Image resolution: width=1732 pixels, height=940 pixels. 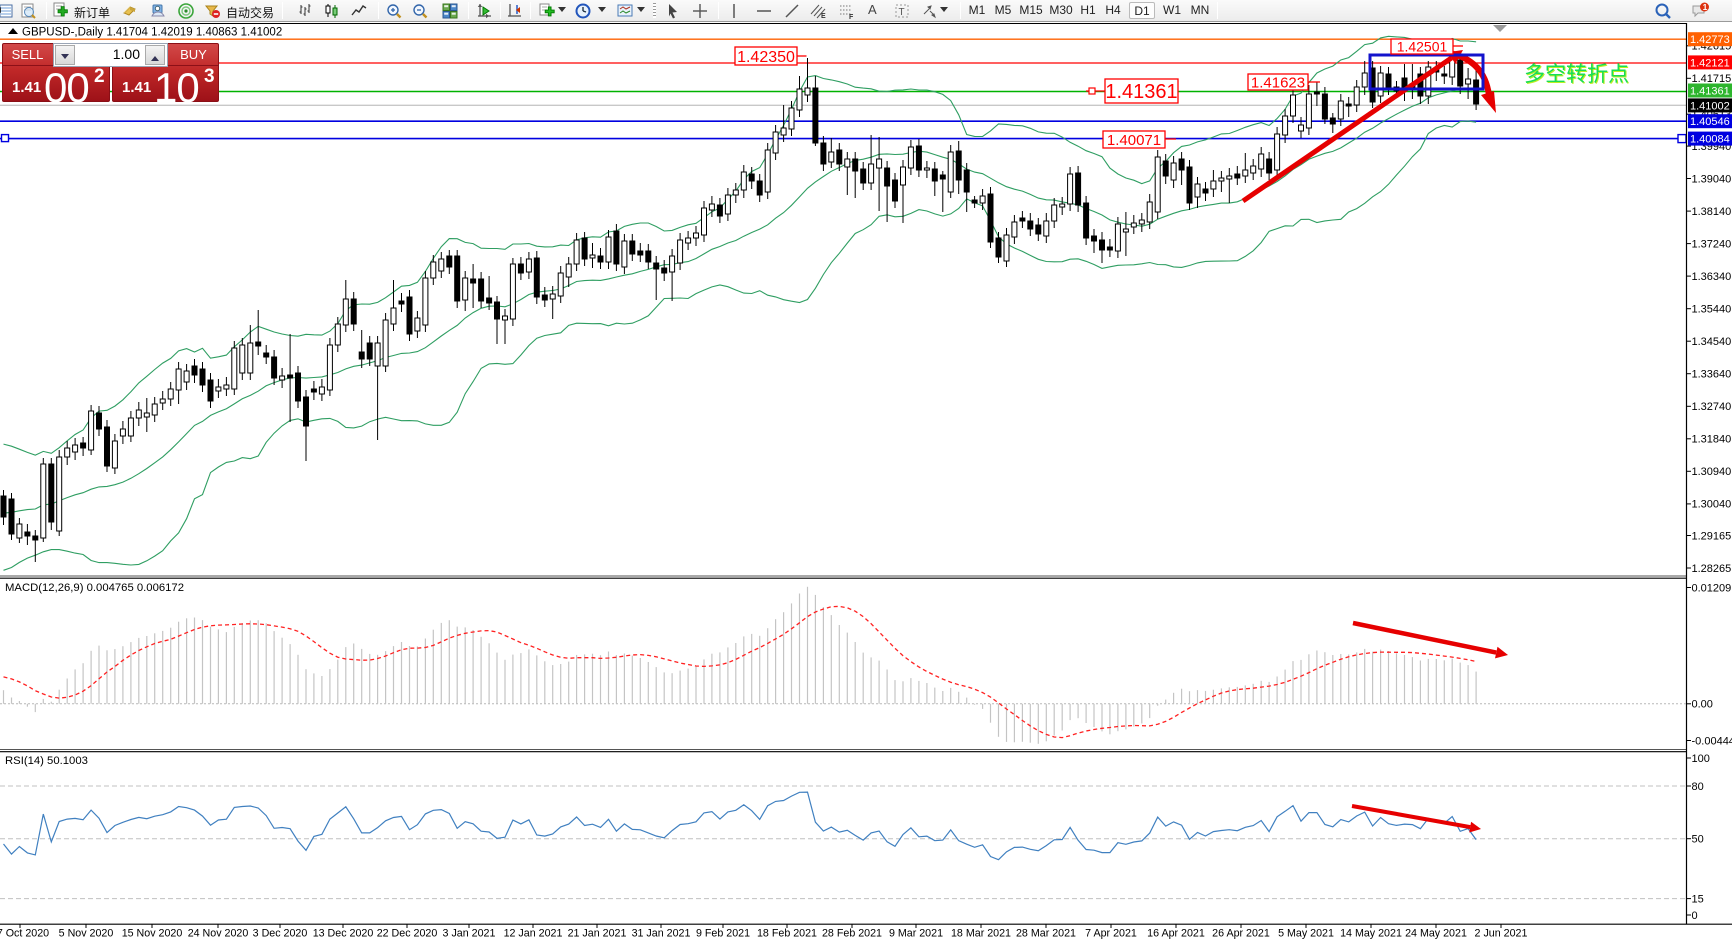 I want to click on svg-text: 27 Oct 2020, so click(x=24, y=934).